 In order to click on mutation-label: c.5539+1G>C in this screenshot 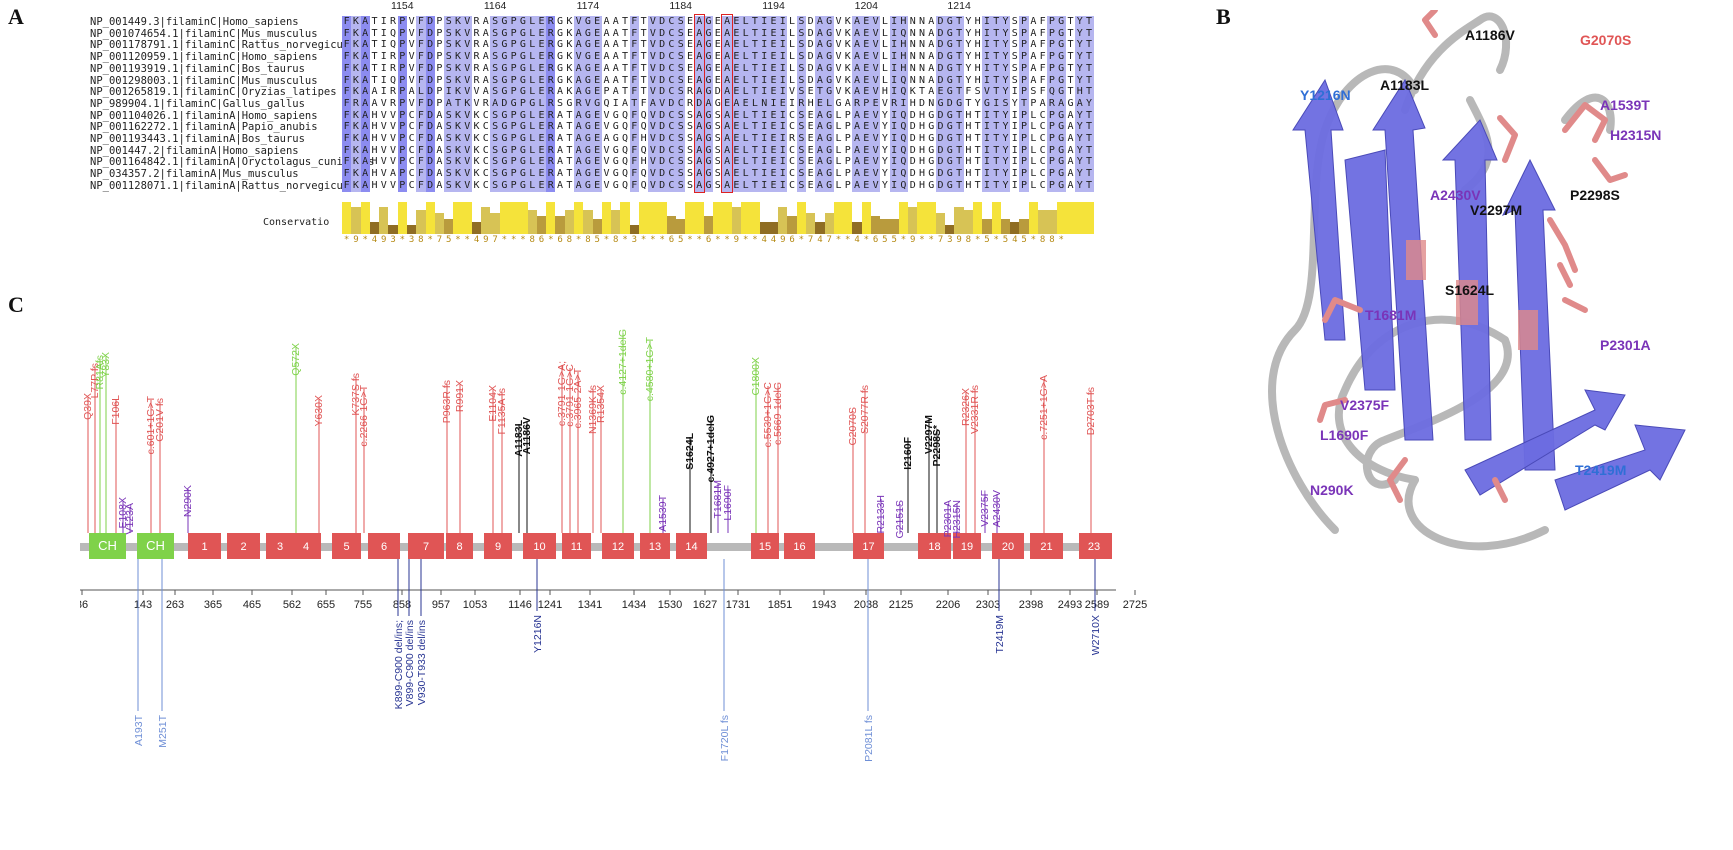, I will do `click(768, 415)`.